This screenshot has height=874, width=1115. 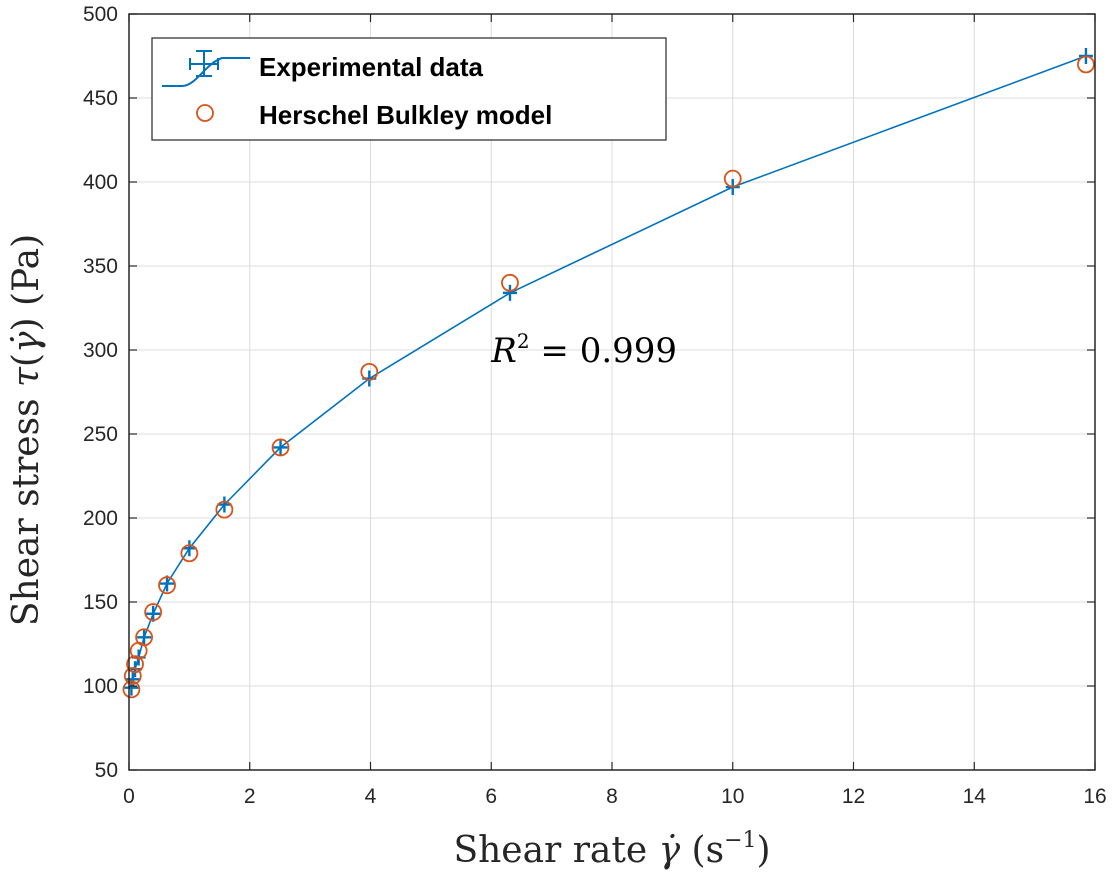 What do you see at coordinates (510, 293) in the screenshot?
I see `experimental-data-point` at bounding box center [510, 293].